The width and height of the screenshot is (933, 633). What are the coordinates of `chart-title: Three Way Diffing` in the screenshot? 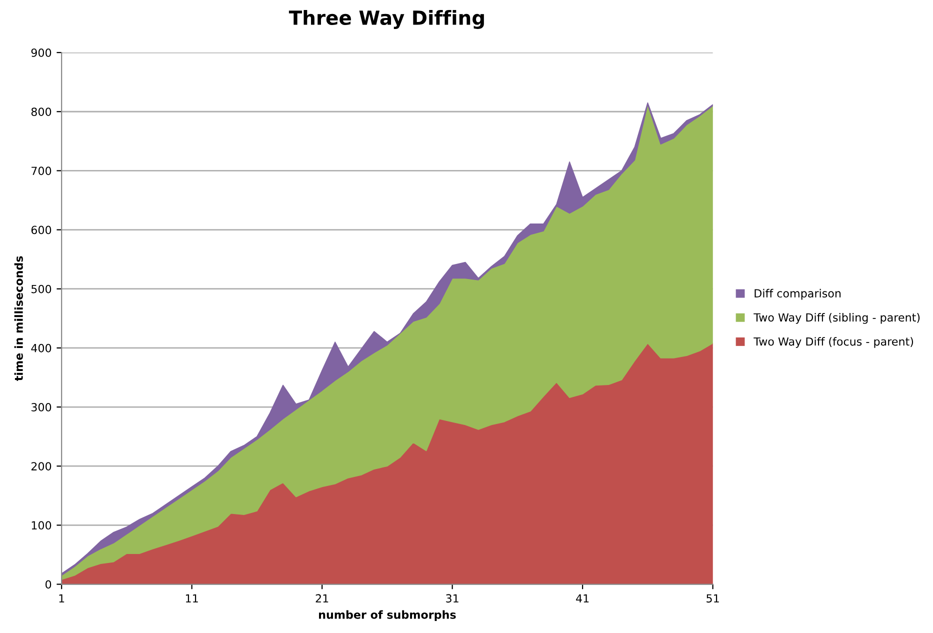 It's located at (386, 19).